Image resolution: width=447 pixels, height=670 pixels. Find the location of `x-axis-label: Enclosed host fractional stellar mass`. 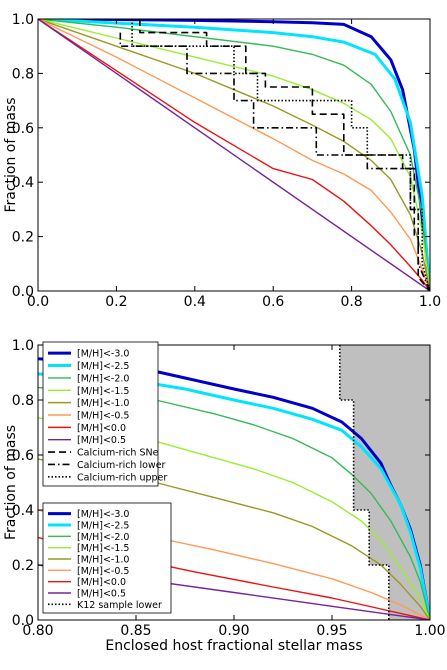

x-axis-label: Enclosed host fractional stellar mass is located at coordinates (233, 646).